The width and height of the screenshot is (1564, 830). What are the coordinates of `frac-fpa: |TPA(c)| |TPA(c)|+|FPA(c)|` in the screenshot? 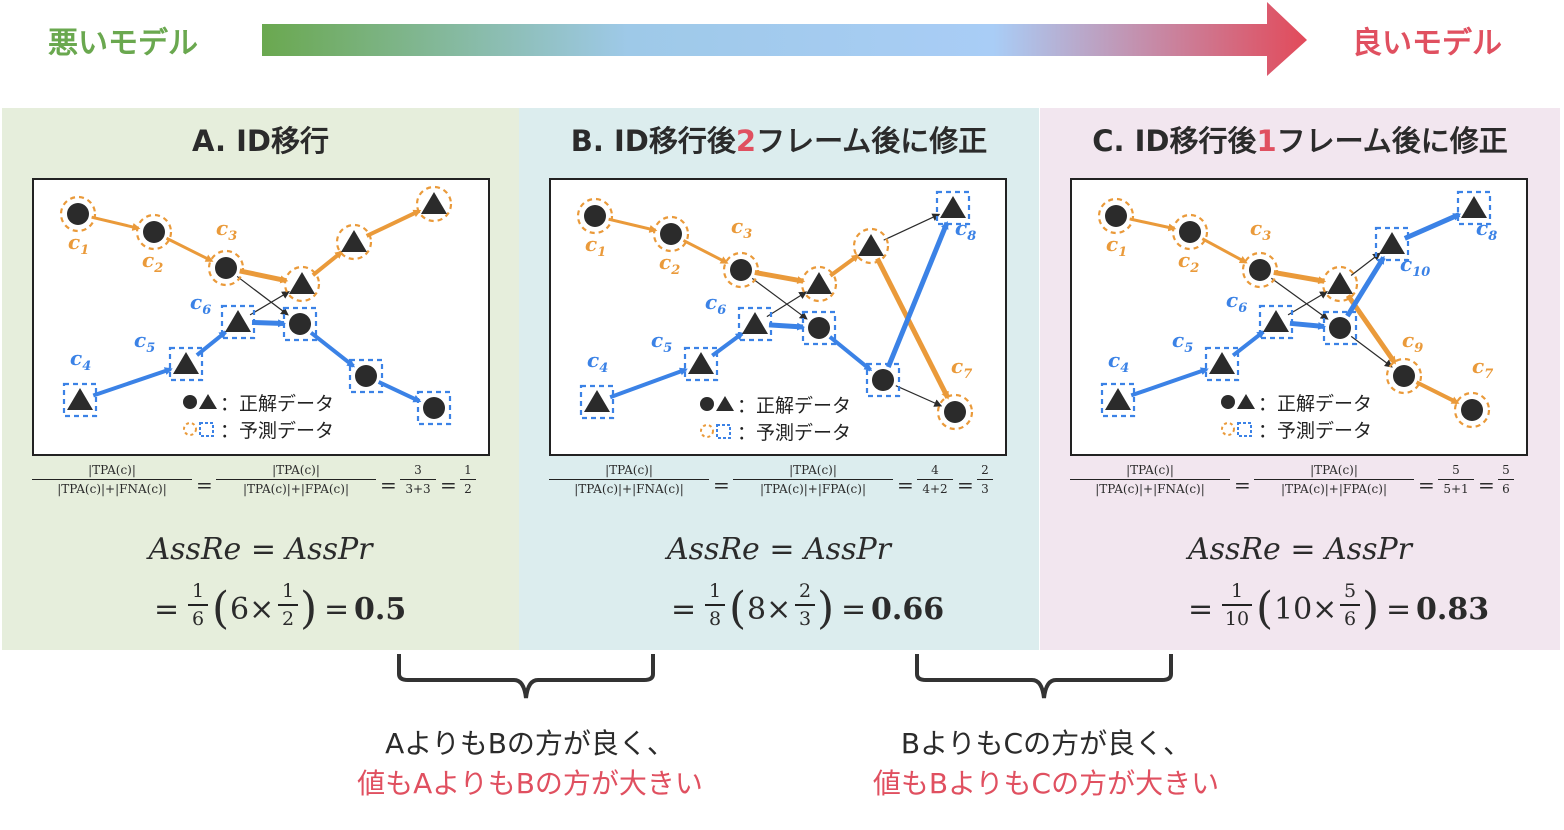 It's located at (296, 479).